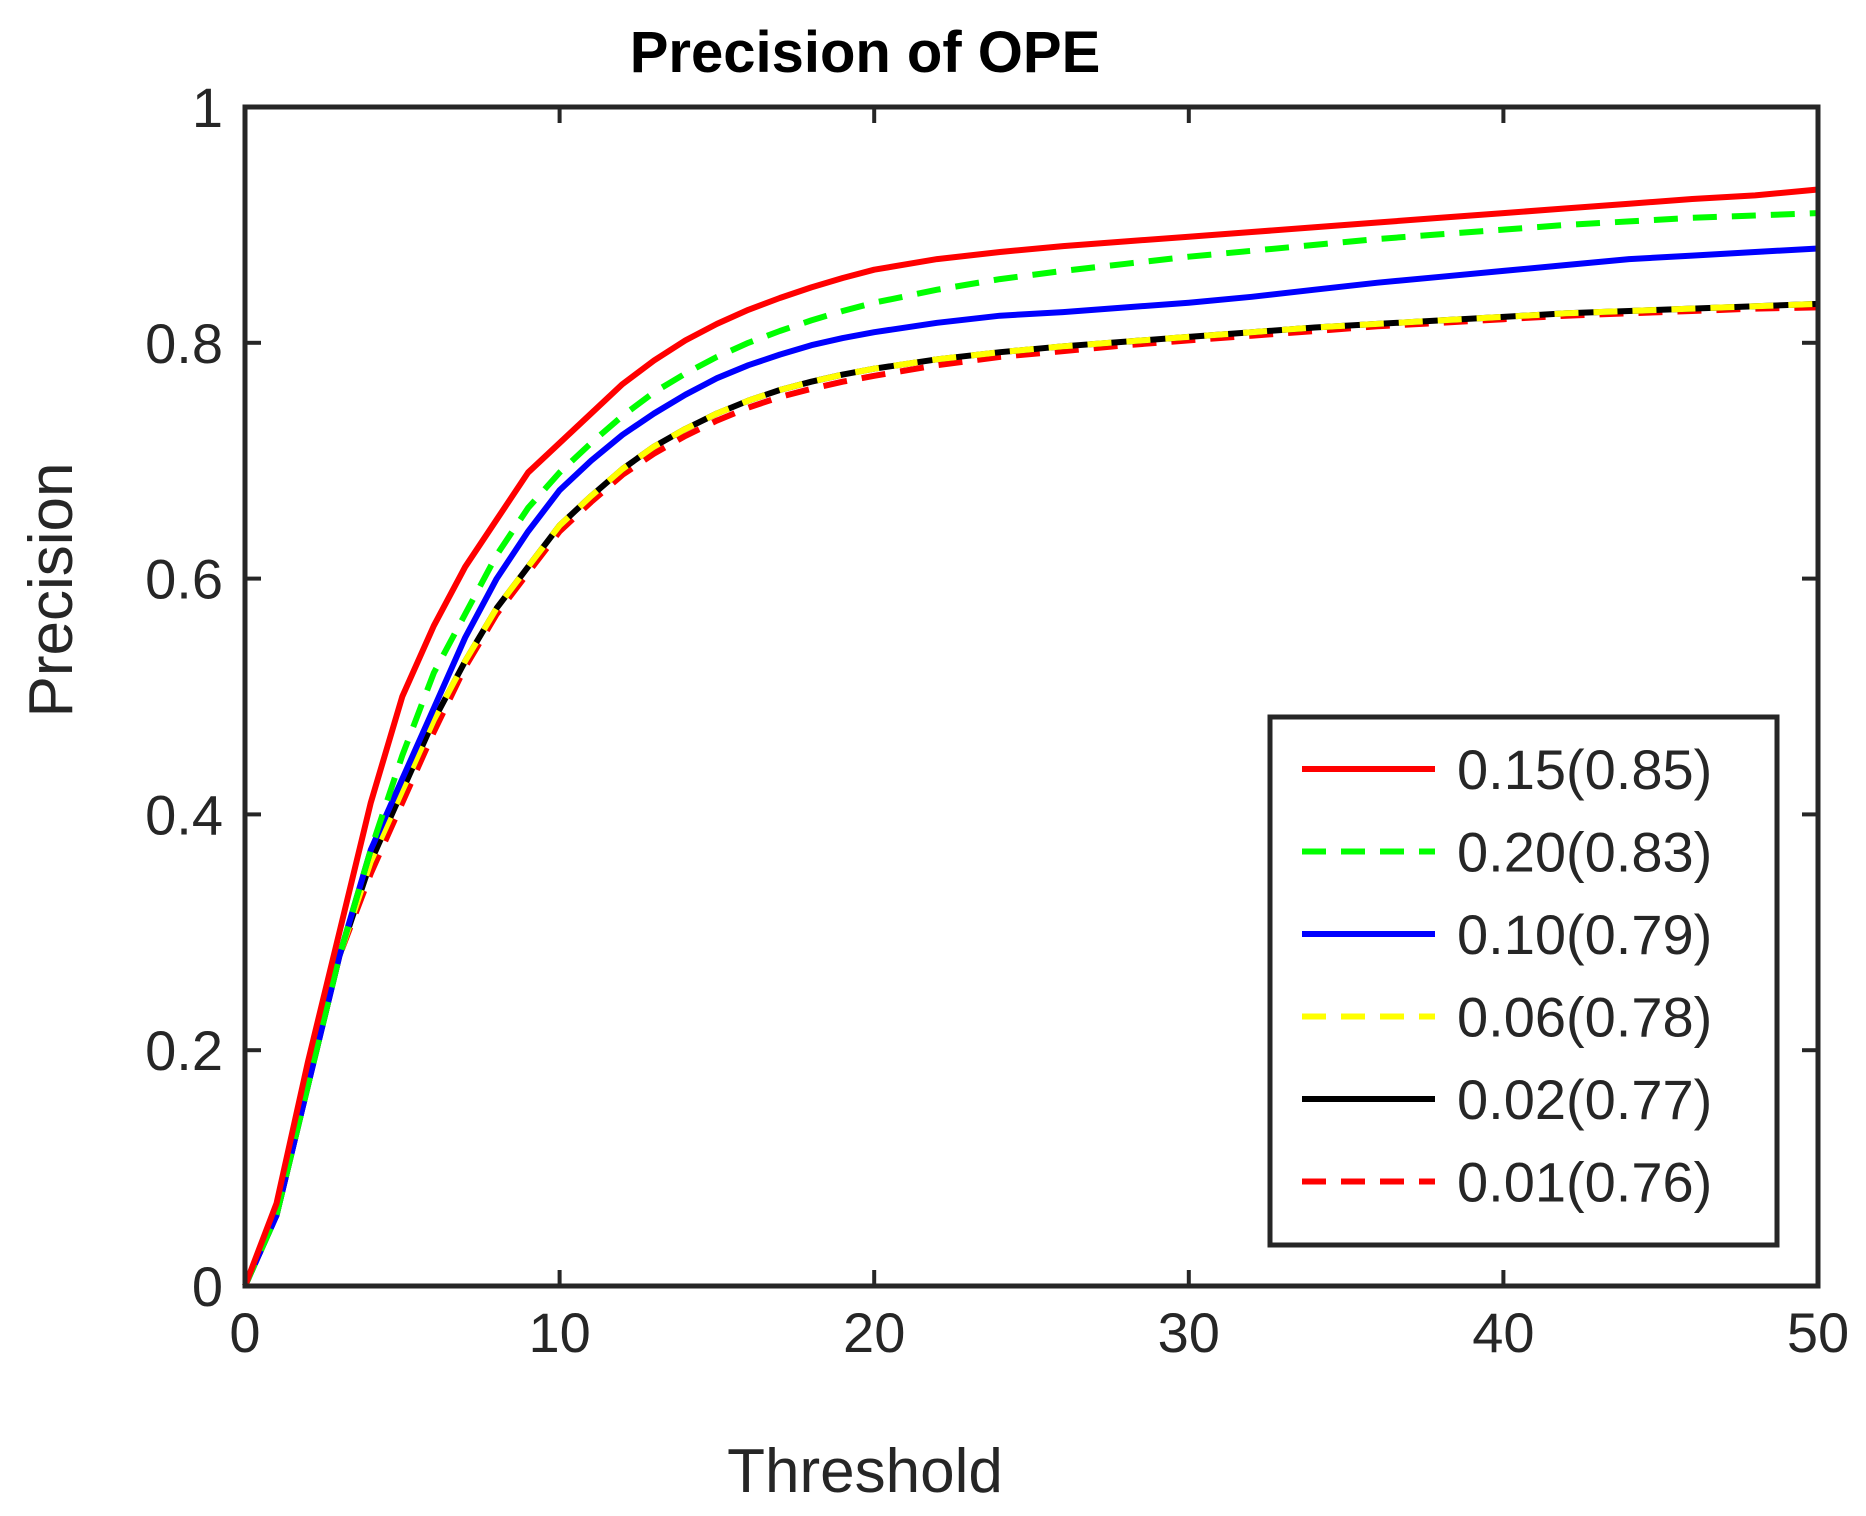  Describe the element at coordinates (184, 343) in the screenshot. I see `y-tick-label: 0.8` at that location.